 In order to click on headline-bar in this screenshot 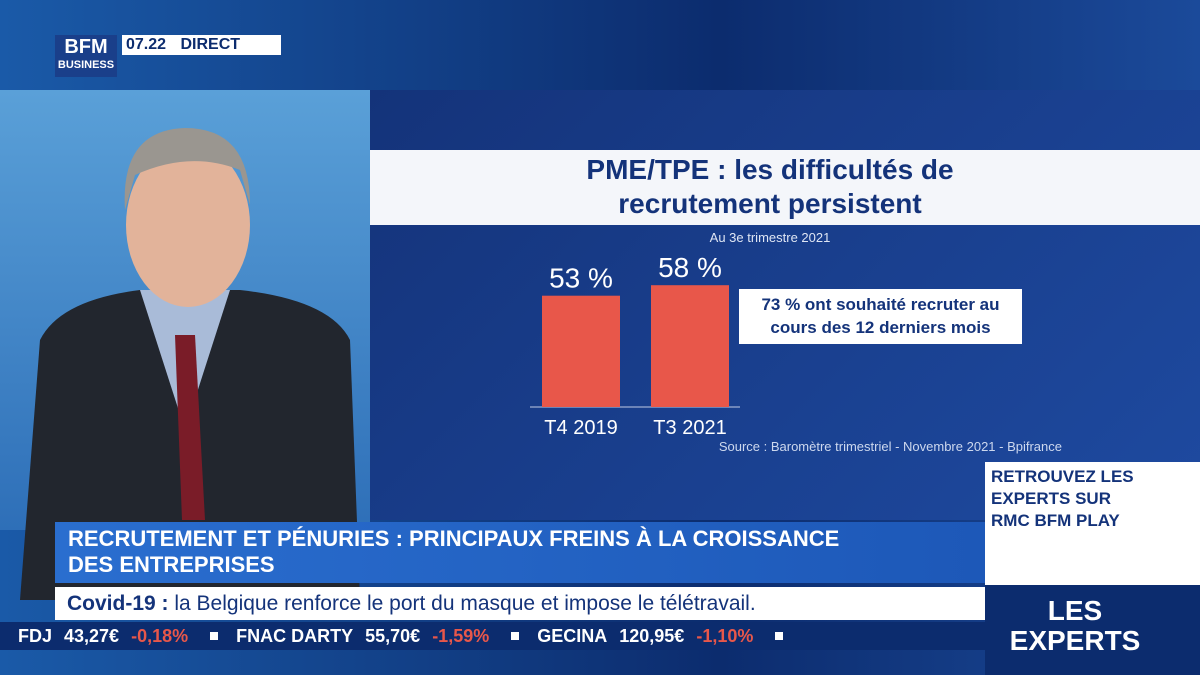, I will do `click(520, 552)`.